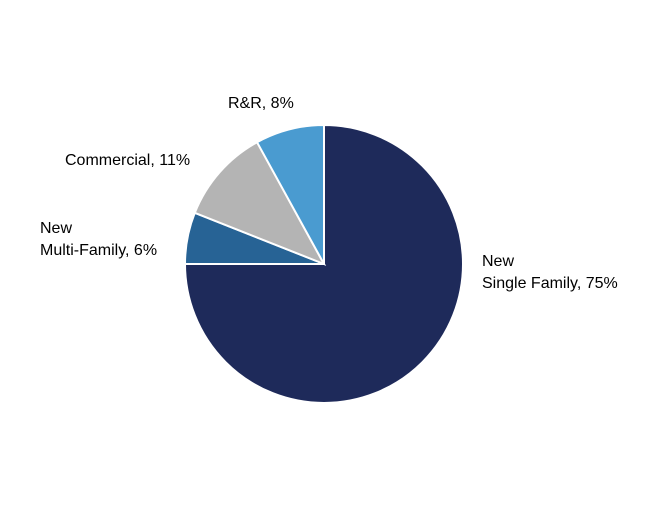 Image resolution: width=648 pixels, height=528 pixels. I want to click on pie-slice-label-line: Commercial, 11%, so click(127, 160).